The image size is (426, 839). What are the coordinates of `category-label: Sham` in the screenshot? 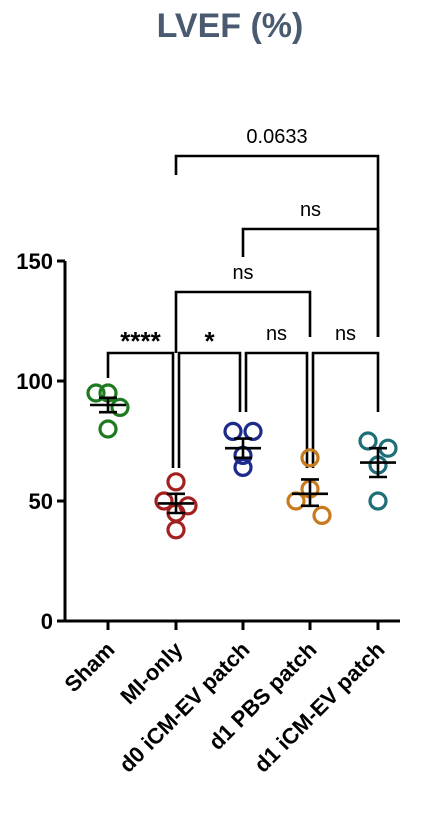 It's located at (89, 667).